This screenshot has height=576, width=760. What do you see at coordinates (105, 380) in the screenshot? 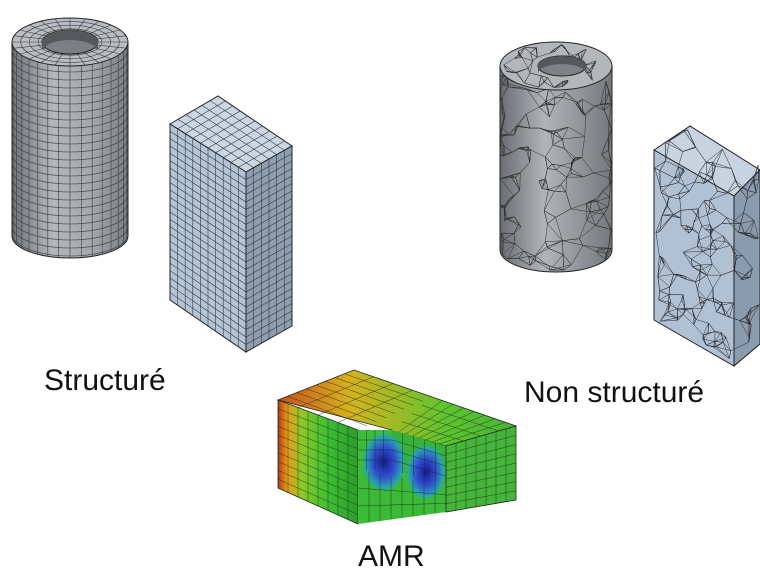
I see `structured-caption: Structuré` at bounding box center [105, 380].